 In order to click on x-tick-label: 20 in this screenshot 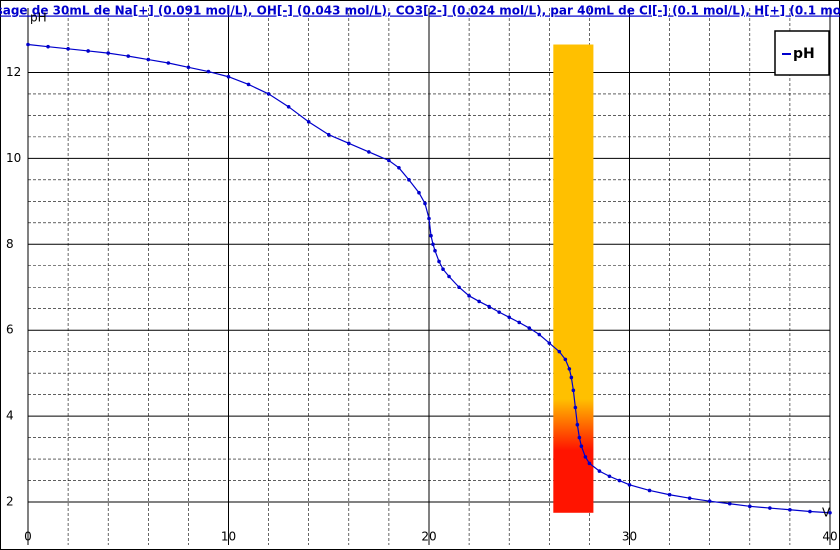, I will do `click(428, 537)`.